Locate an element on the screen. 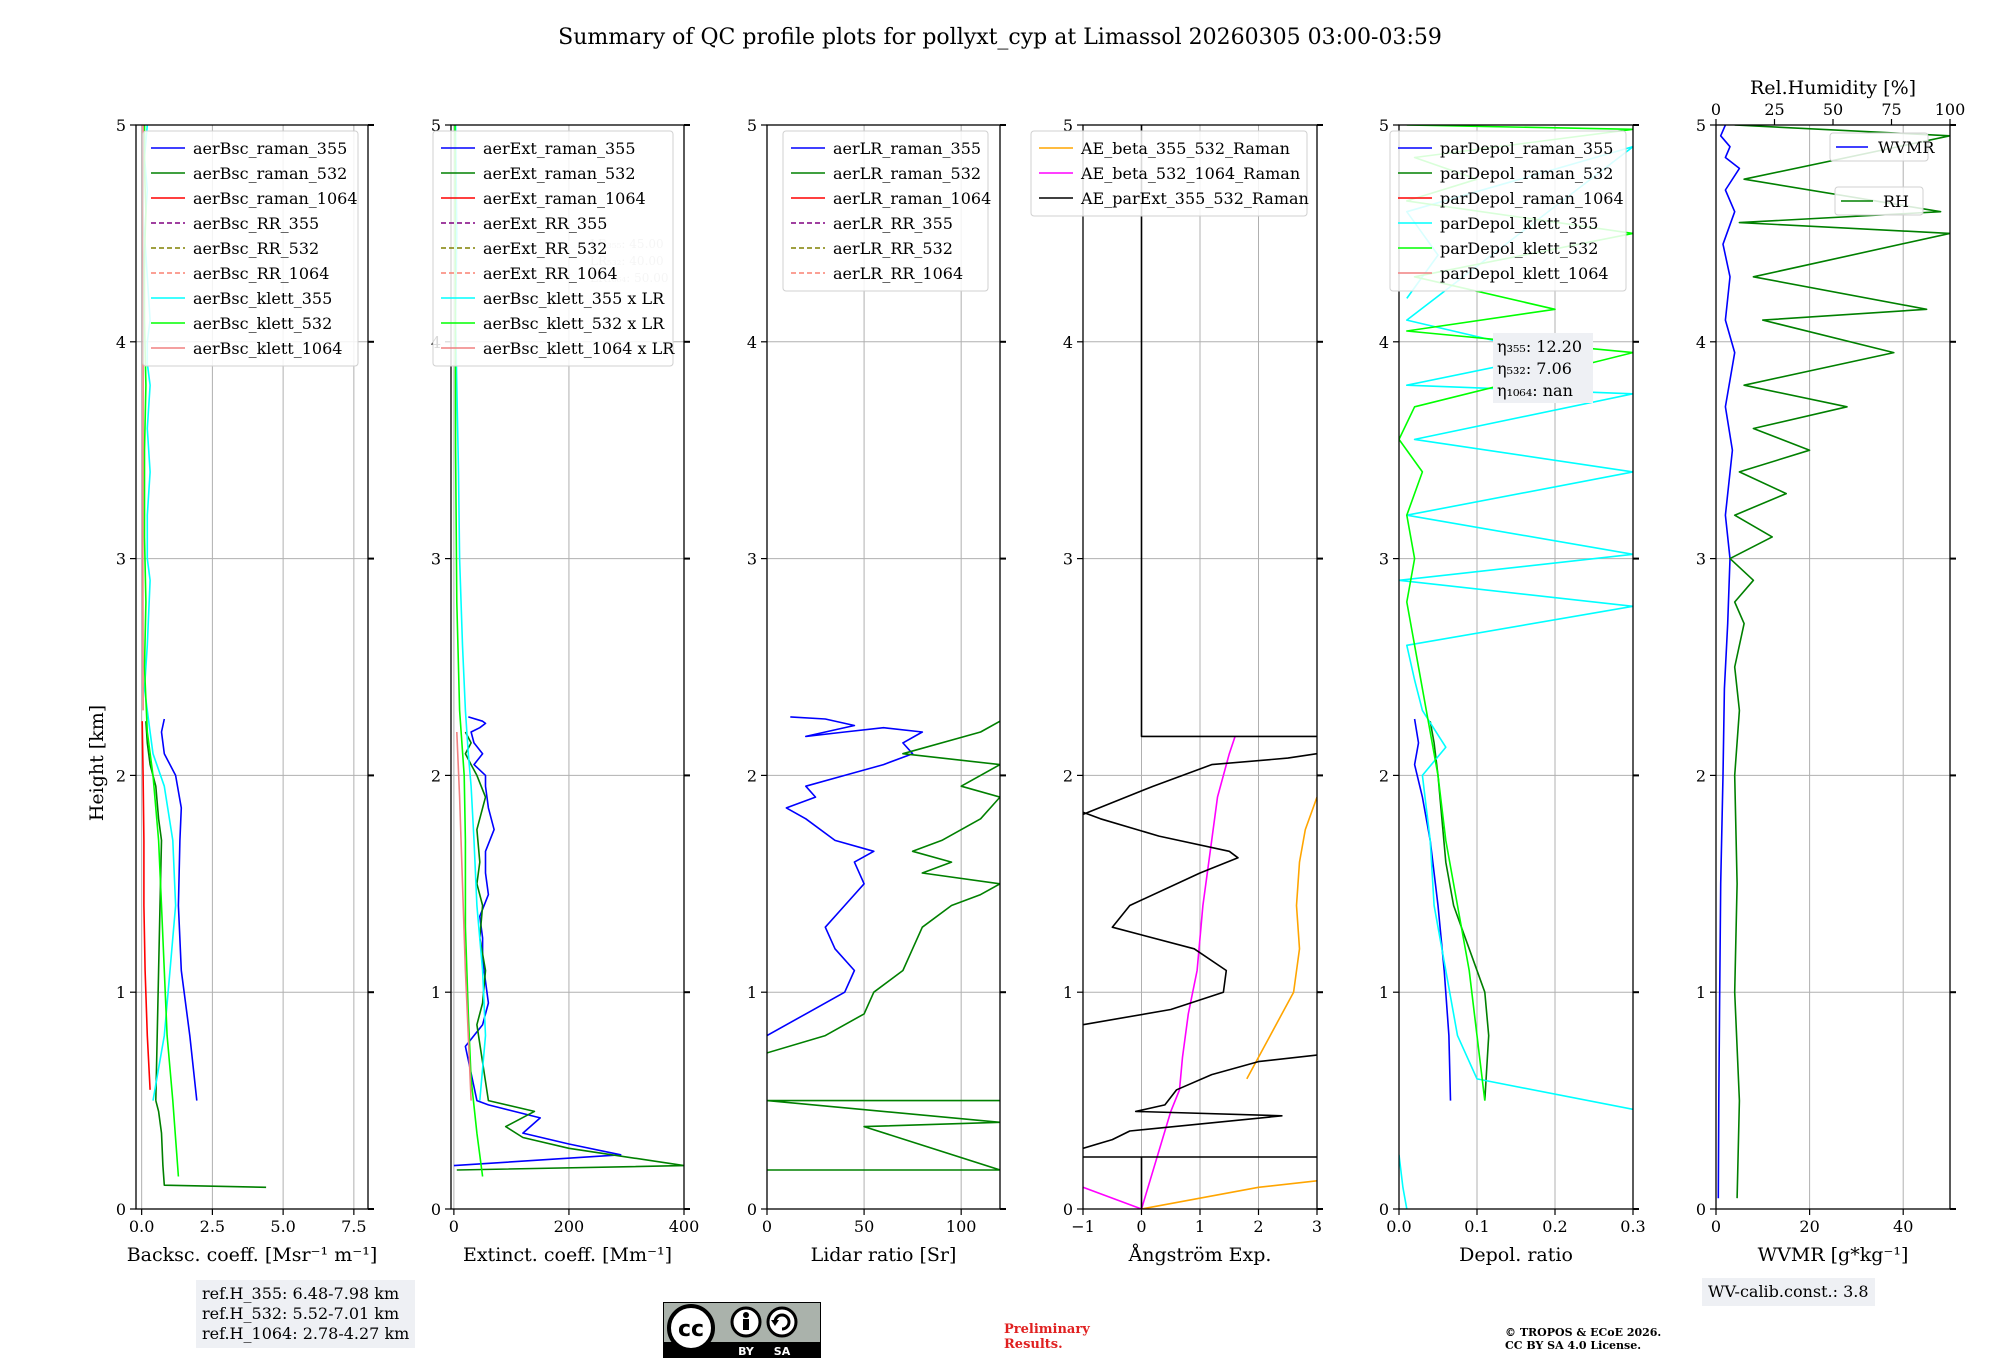  legend: WVMR RH is located at coordinates (1882, 174).